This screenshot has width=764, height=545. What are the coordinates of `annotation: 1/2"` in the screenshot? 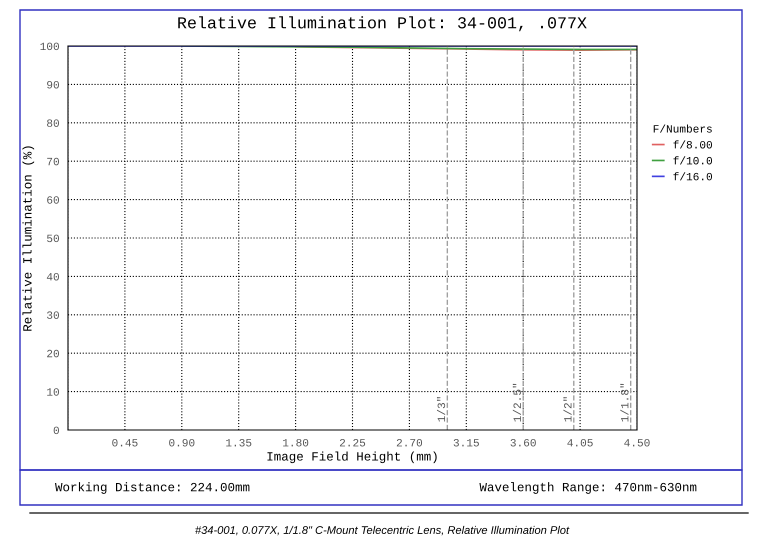 It's located at (567, 409).